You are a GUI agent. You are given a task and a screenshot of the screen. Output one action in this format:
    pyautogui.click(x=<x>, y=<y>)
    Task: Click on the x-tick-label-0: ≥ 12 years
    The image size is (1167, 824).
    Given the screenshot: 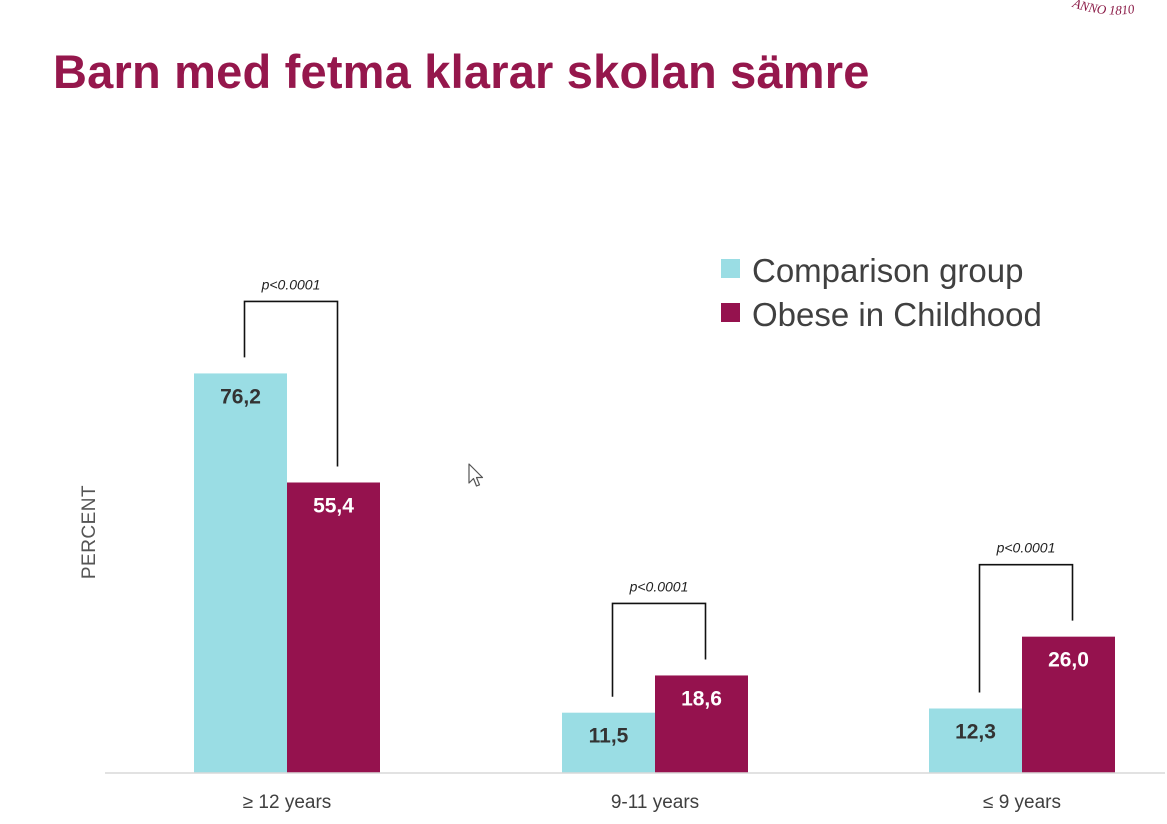 What is the action you would take?
    pyautogui.click(x=287, y=802)
    